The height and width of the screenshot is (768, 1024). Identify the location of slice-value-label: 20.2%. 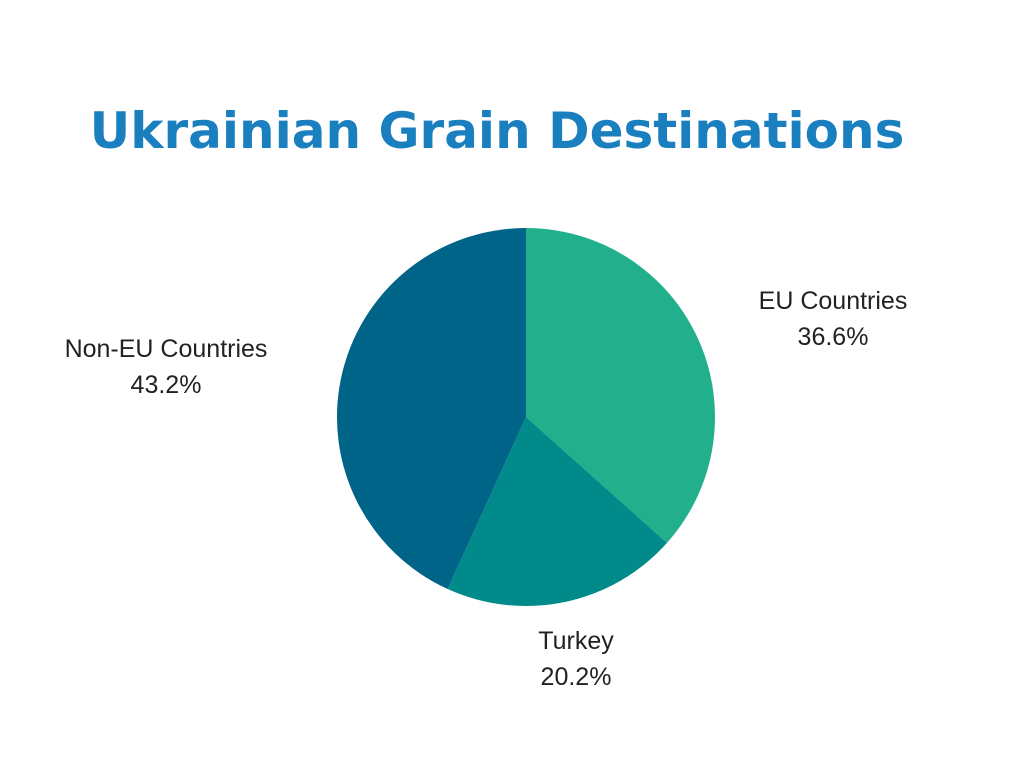
(576, 677).